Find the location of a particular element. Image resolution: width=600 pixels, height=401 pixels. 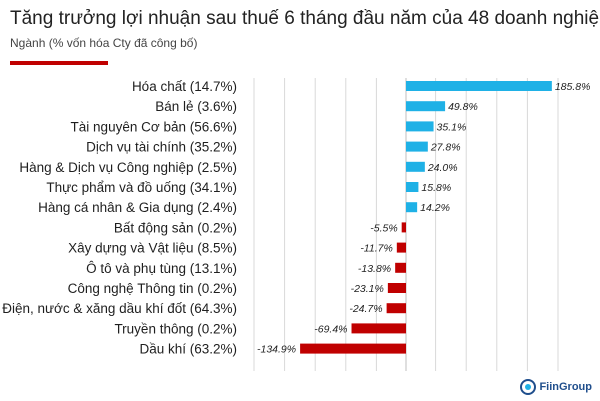

category-label: Dịch vụ tài chính (35.2%) is located at coordinates (161, 147).